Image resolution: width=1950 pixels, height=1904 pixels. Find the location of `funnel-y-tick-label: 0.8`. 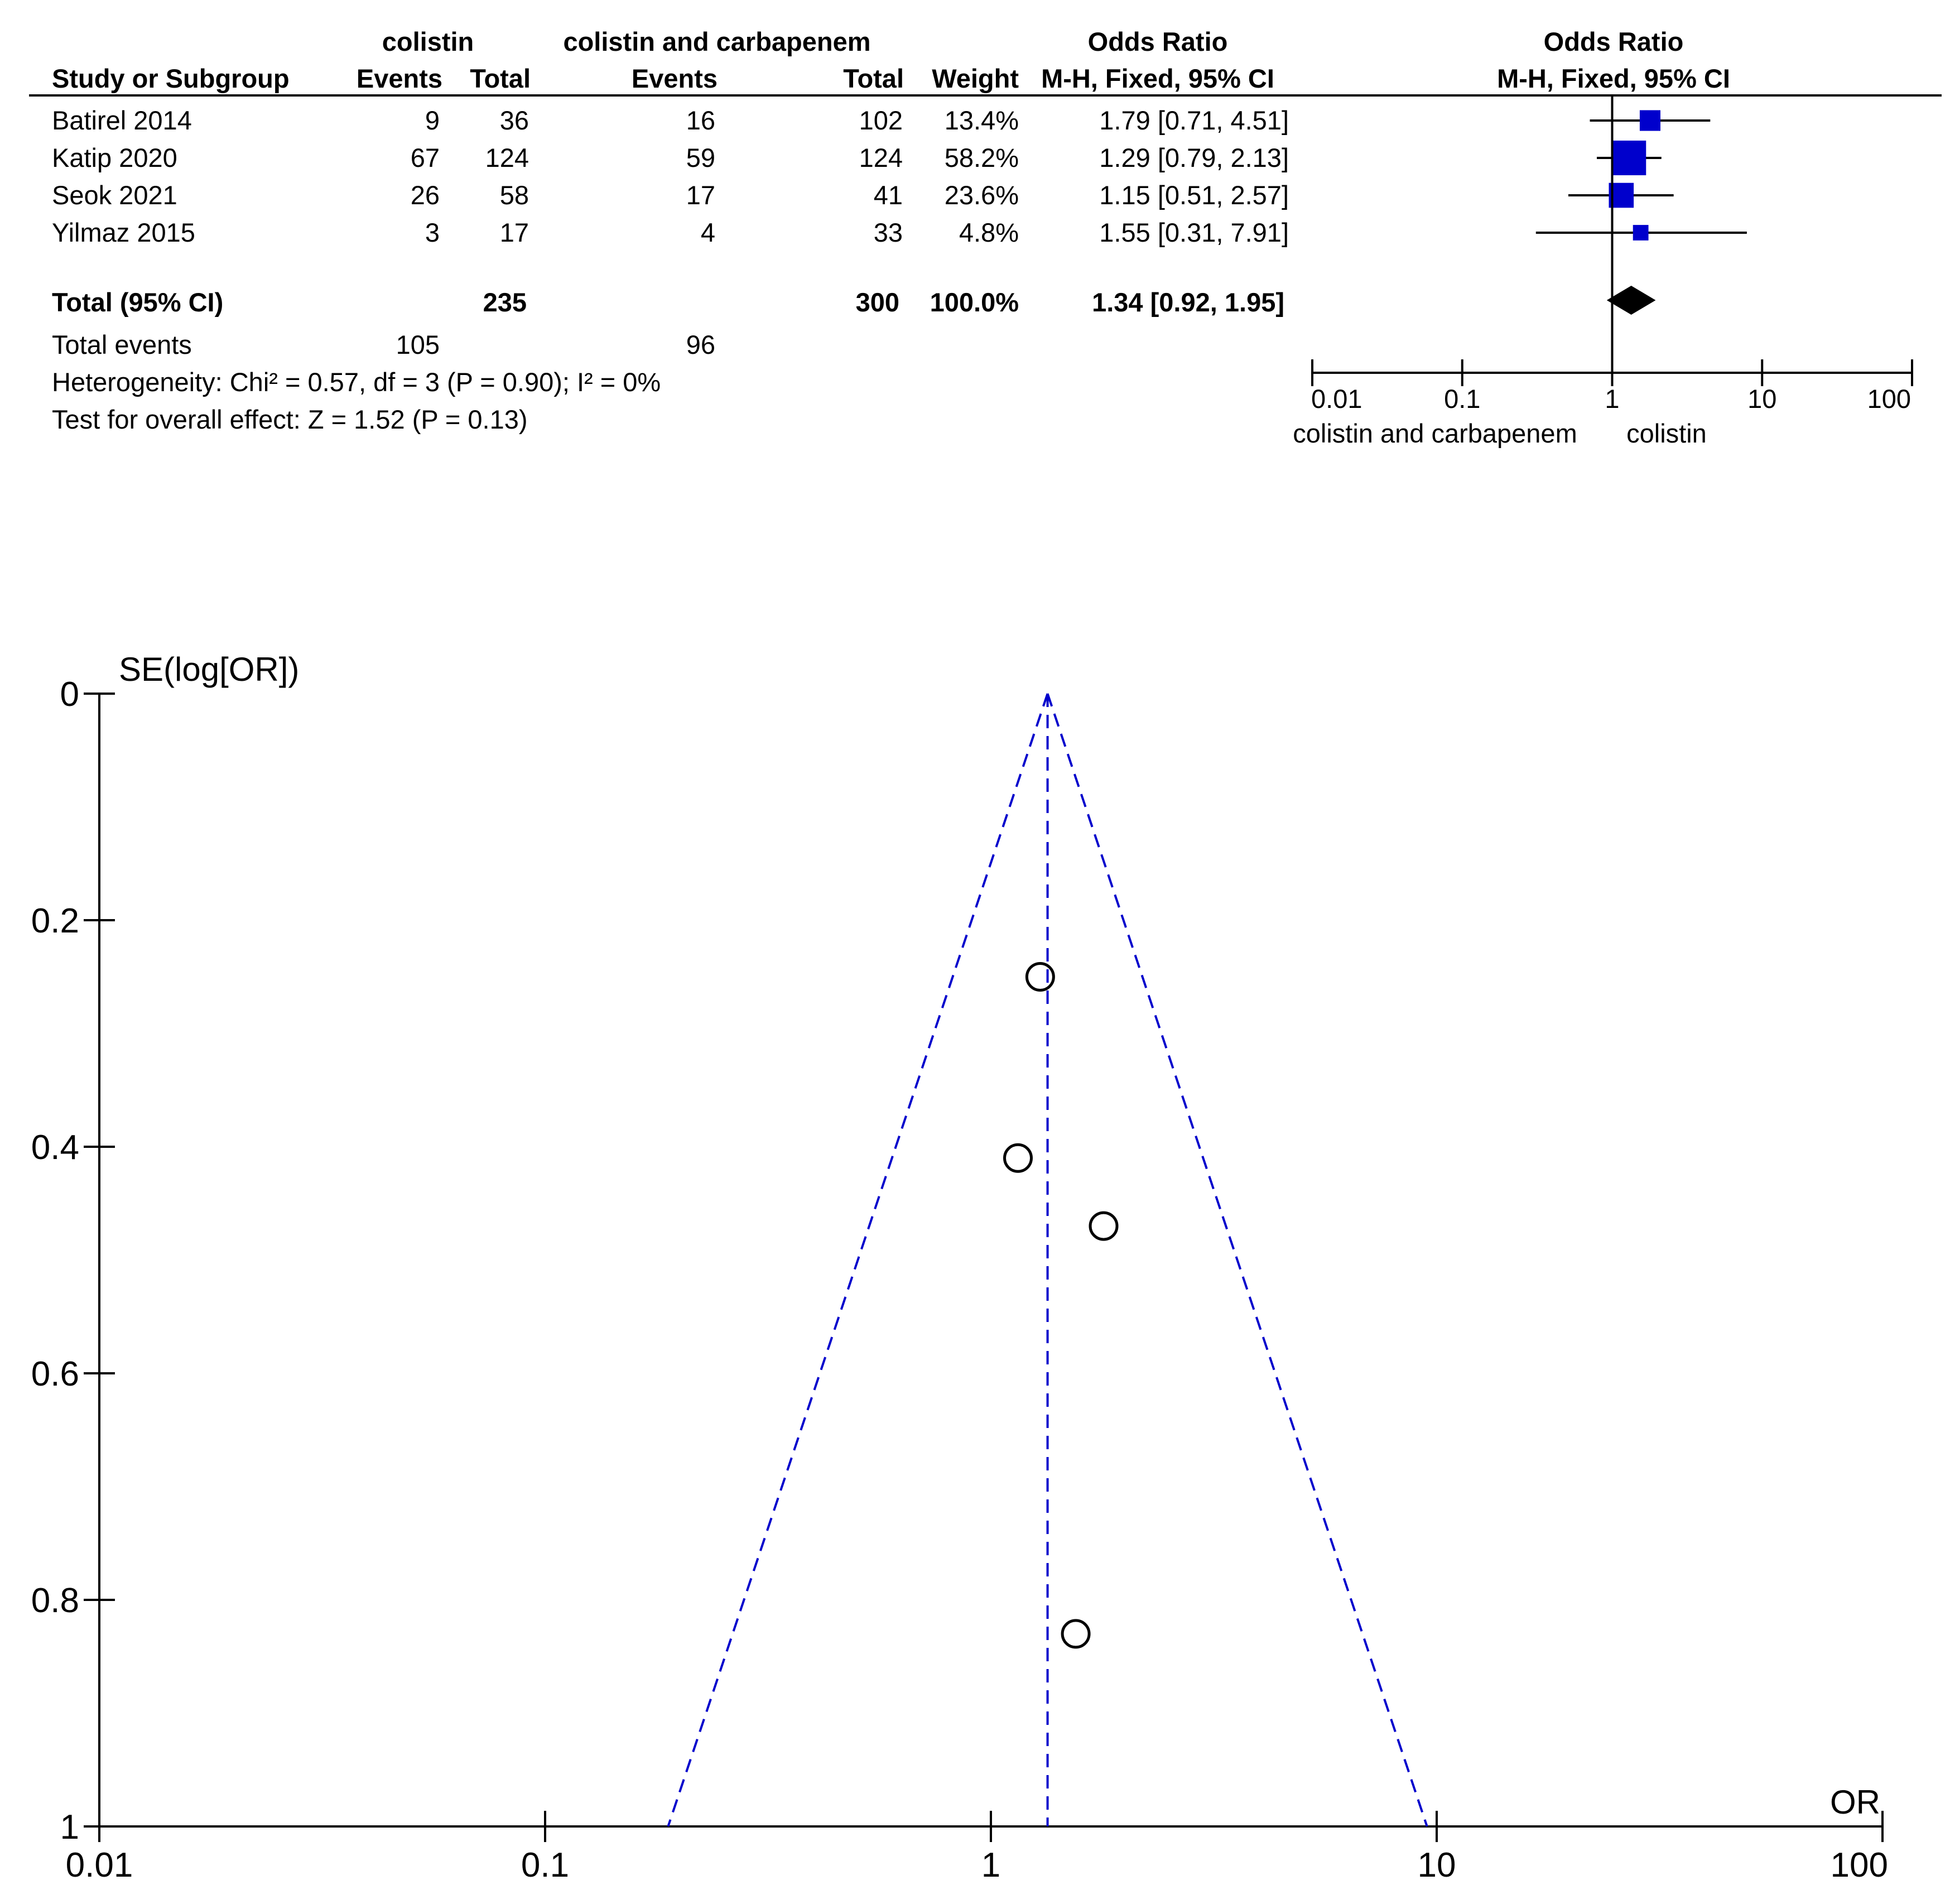

funnel-y-tick-label: 0.8 is located at coordinates (55, 1600).